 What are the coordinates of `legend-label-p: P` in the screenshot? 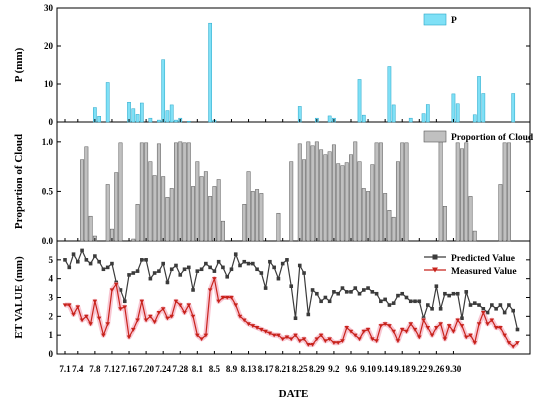 It's located at (454, 21).